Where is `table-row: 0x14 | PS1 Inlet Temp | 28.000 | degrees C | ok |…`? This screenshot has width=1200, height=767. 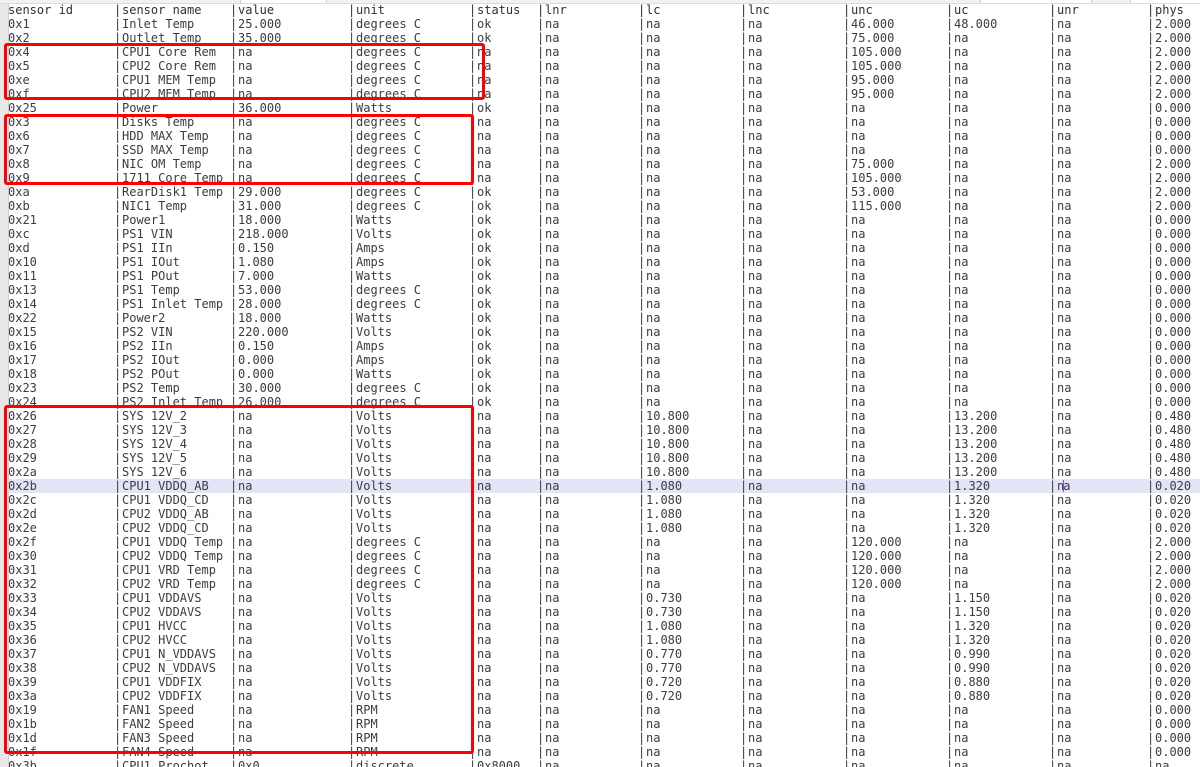 table-row: 0x14 | PS1 Inlet Temp | 28.000 | degrees C | ok |… is located at coordinates (604, 304).